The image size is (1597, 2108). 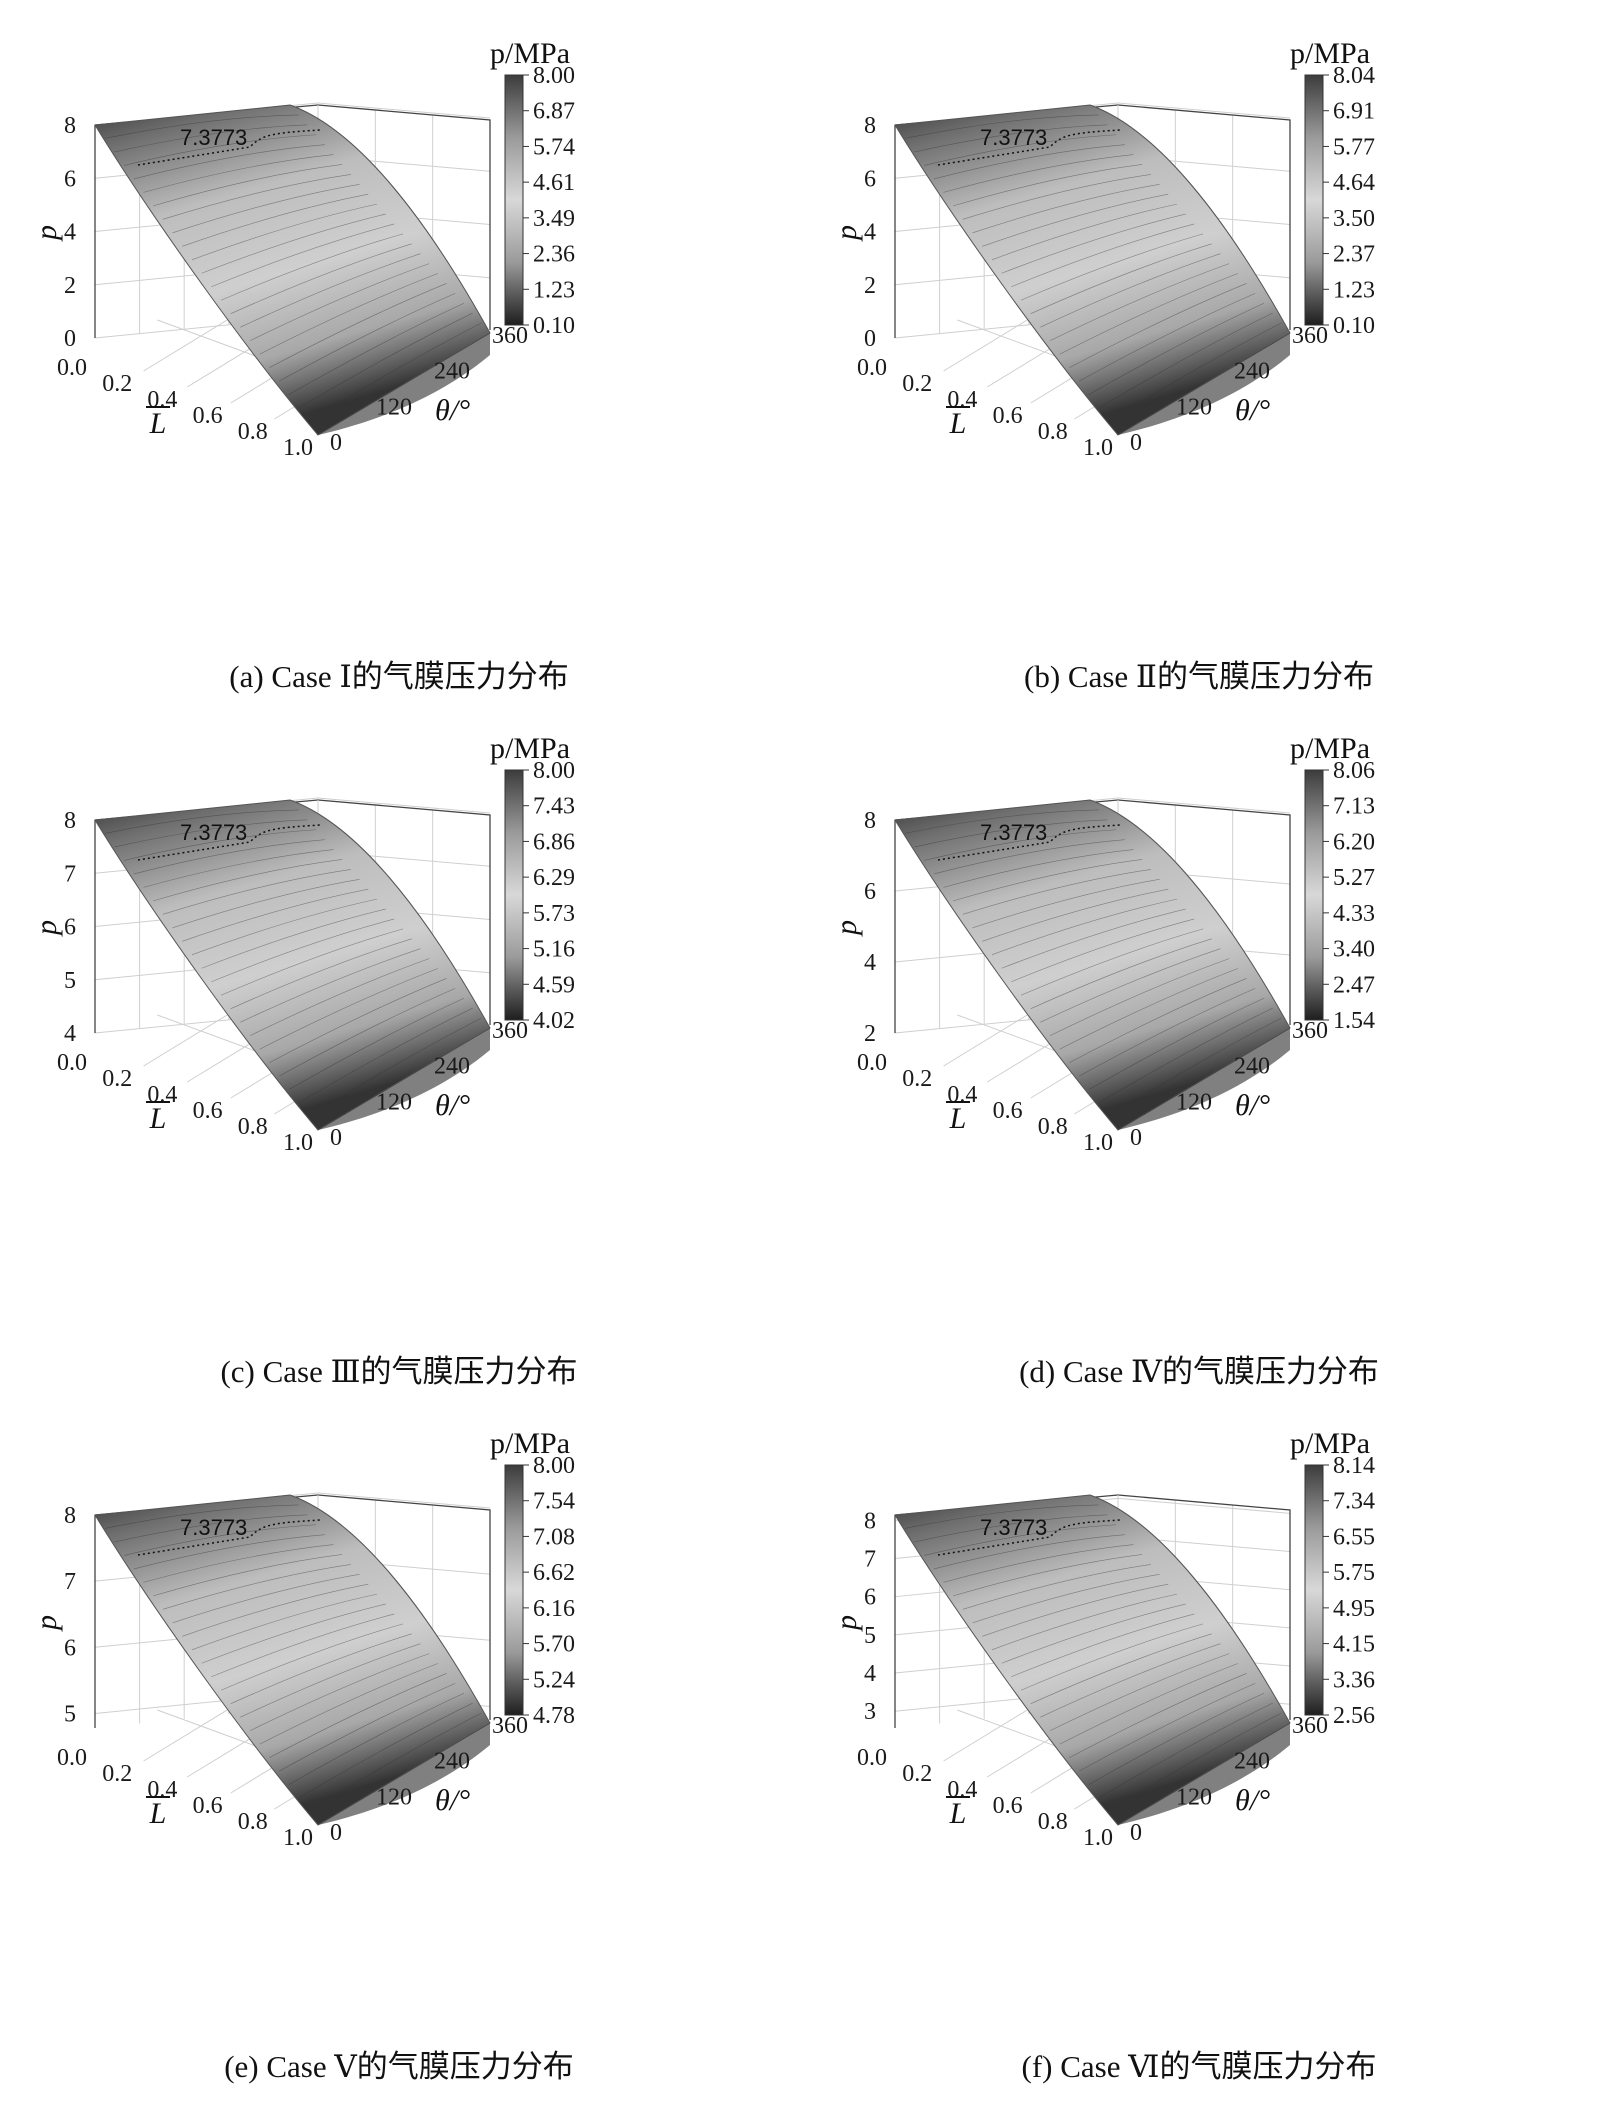 What do you see at coordinates (1354, 147) in the screenshot?
I see `colorbar-tick-label: 5.77` at bounding box center [1354, 147].